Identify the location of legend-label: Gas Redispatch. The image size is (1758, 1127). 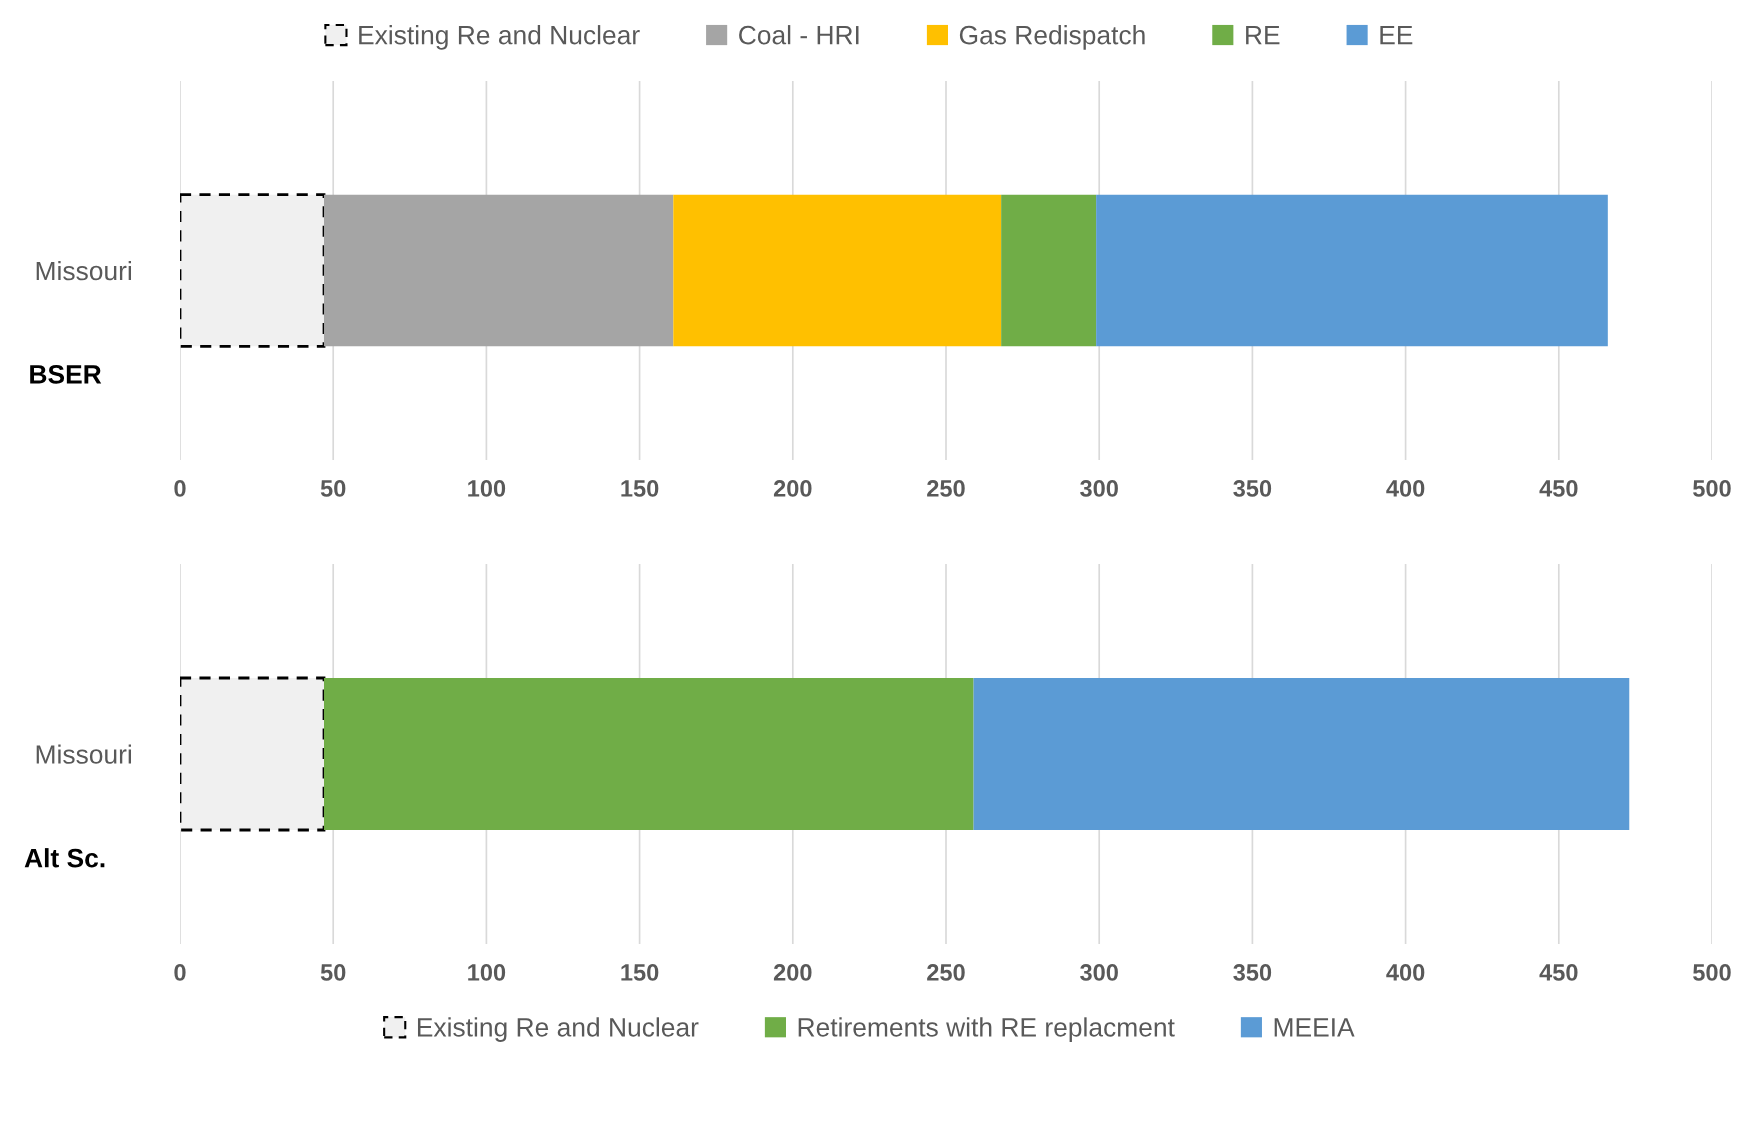
(1052, 37).